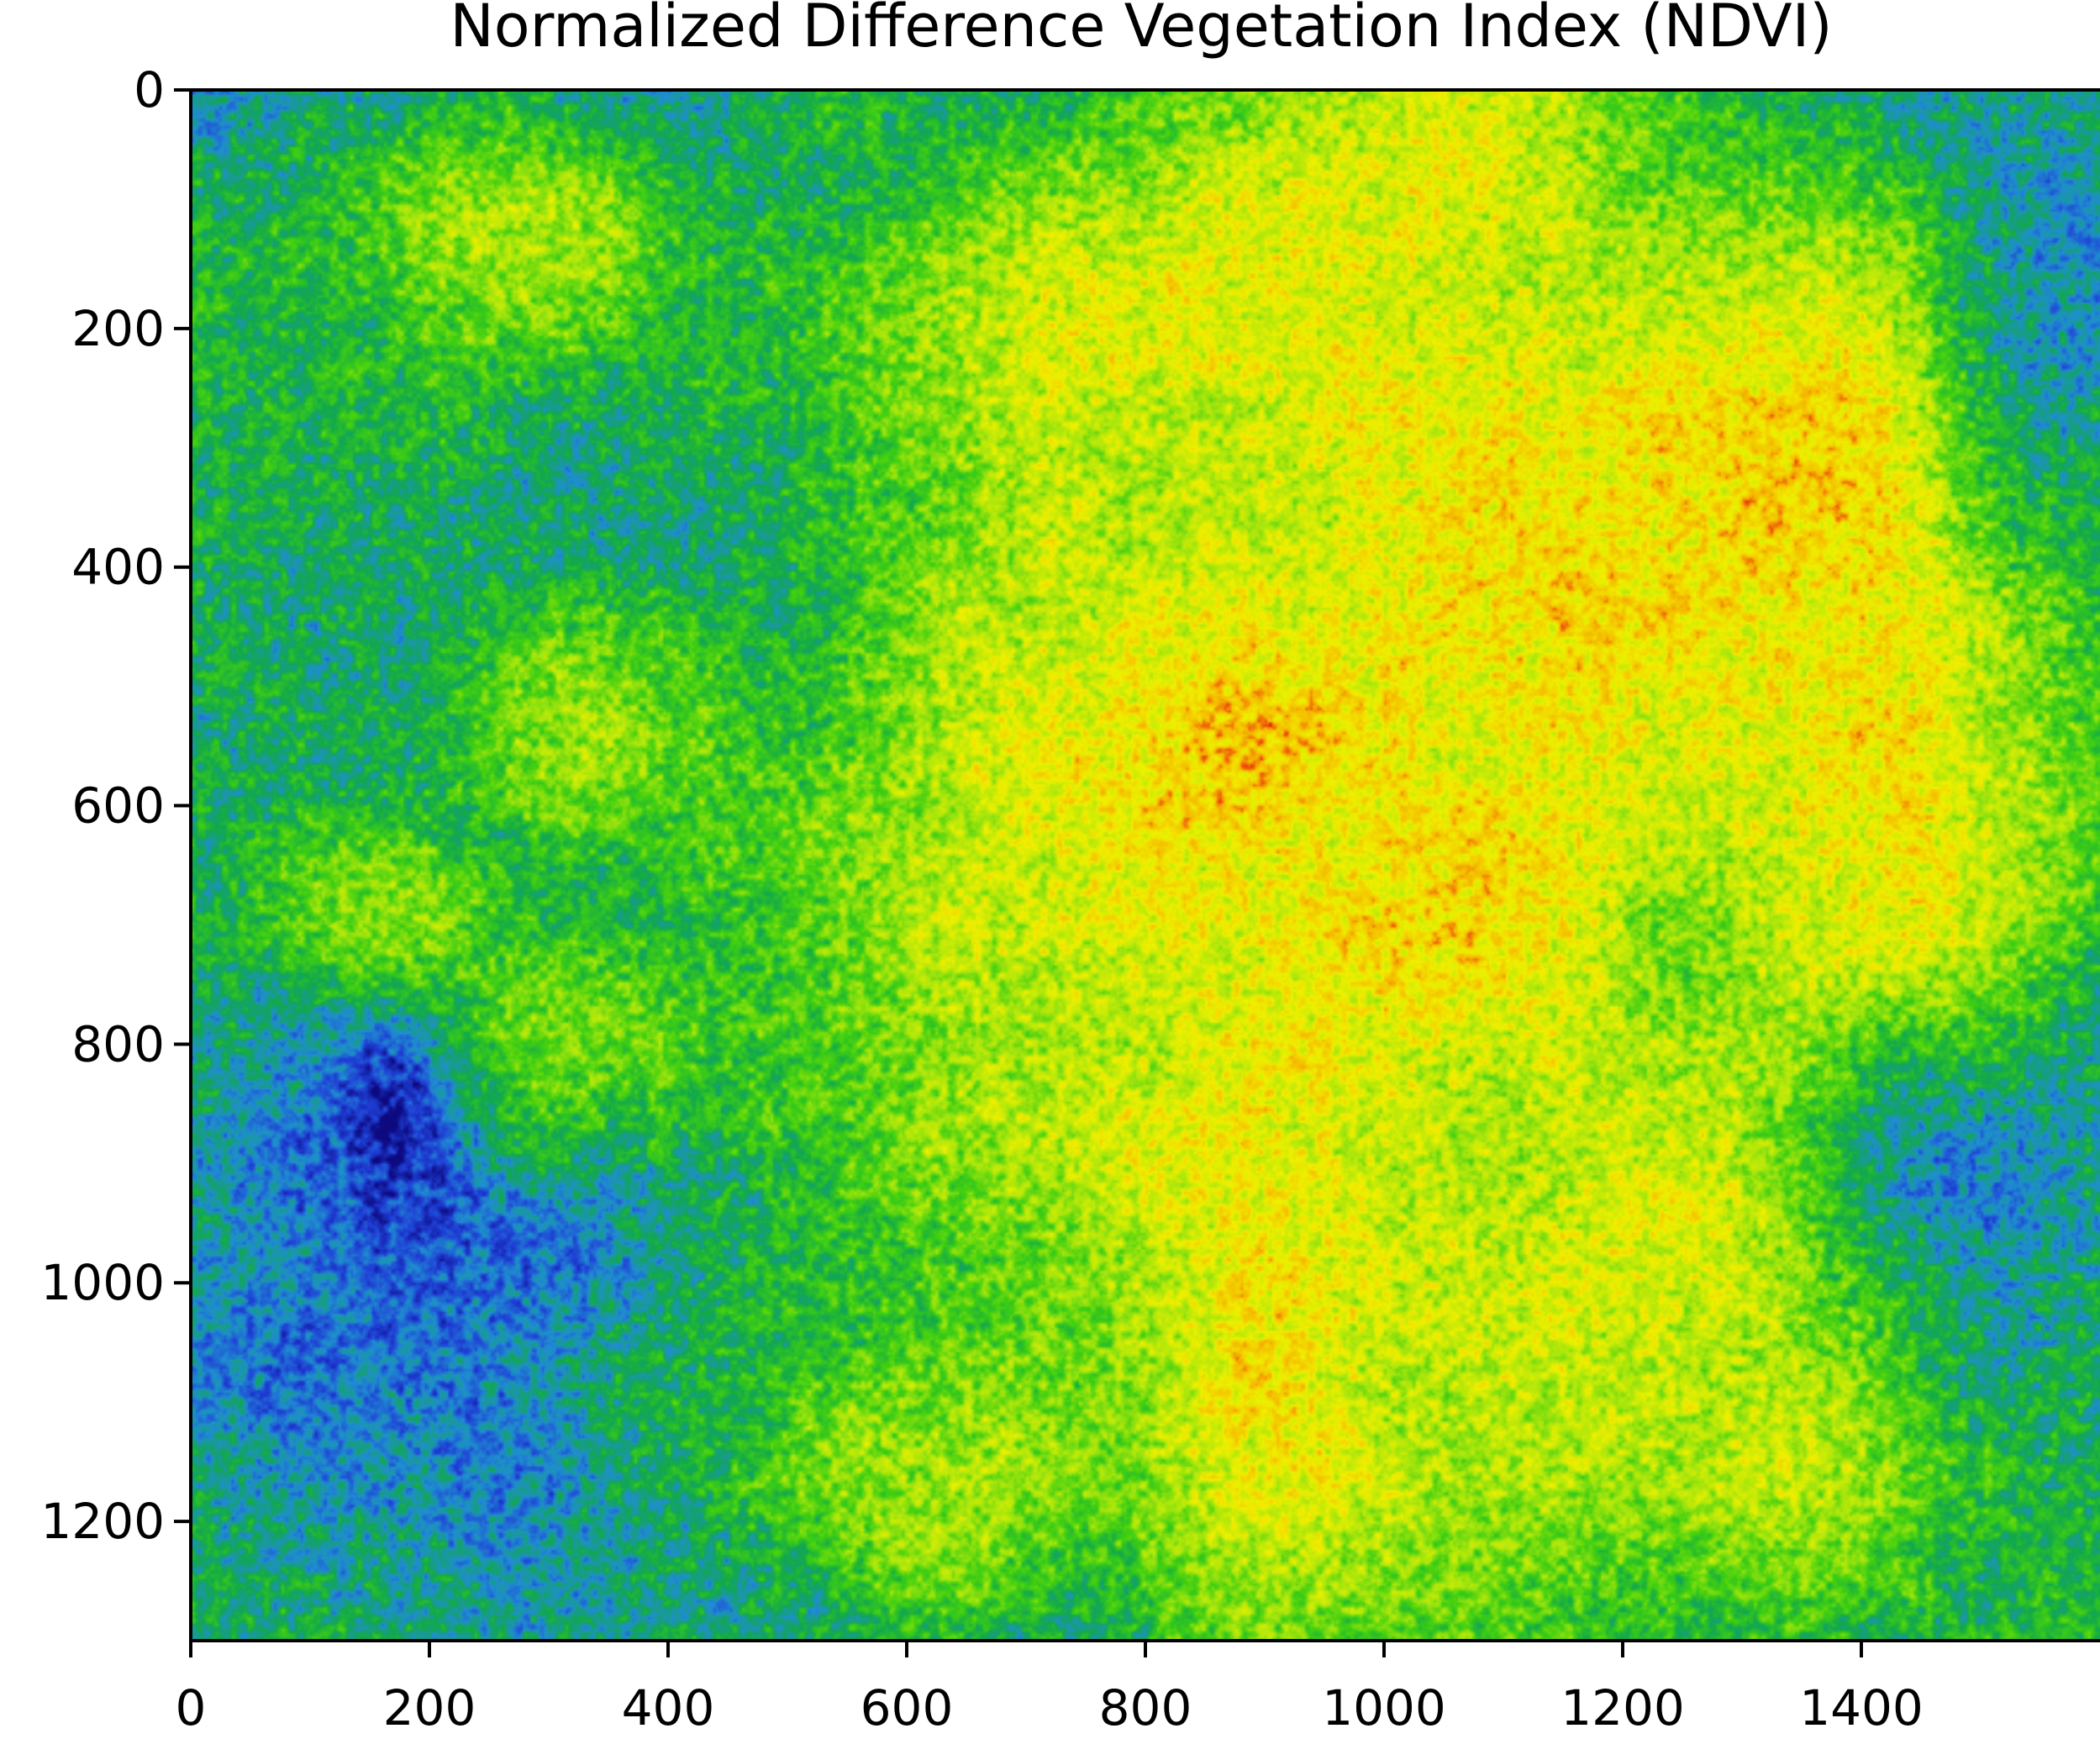 This screenshot has width=2100, height=1739. What do you see at coordinates (149, 90) in the screenshot?
I see `y-tick-label: 0` at bounding box center [149, 90].